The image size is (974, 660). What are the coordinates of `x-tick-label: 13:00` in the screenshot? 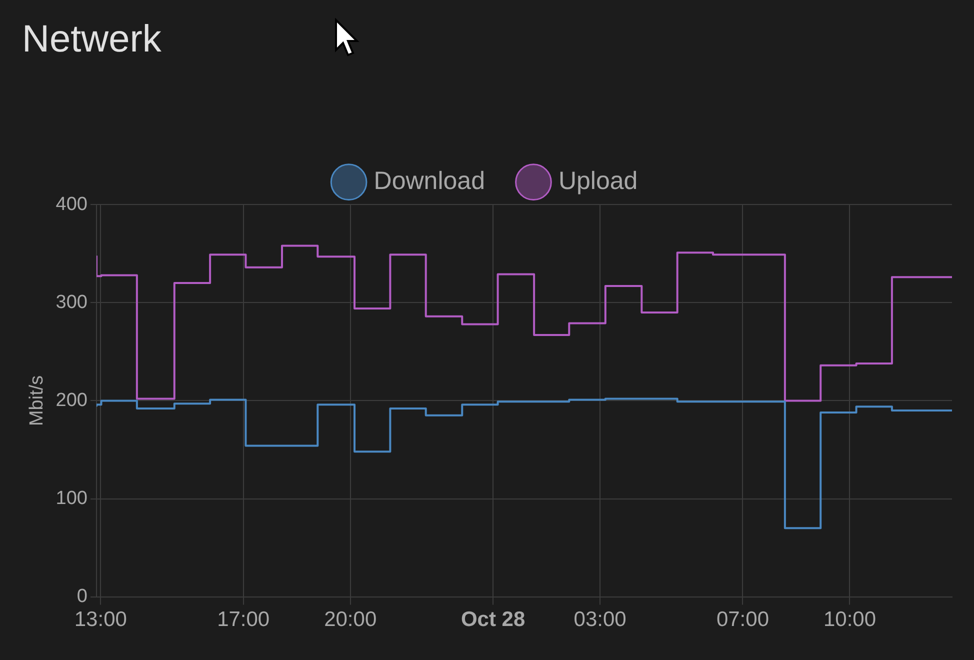 It's located at (100, 620).